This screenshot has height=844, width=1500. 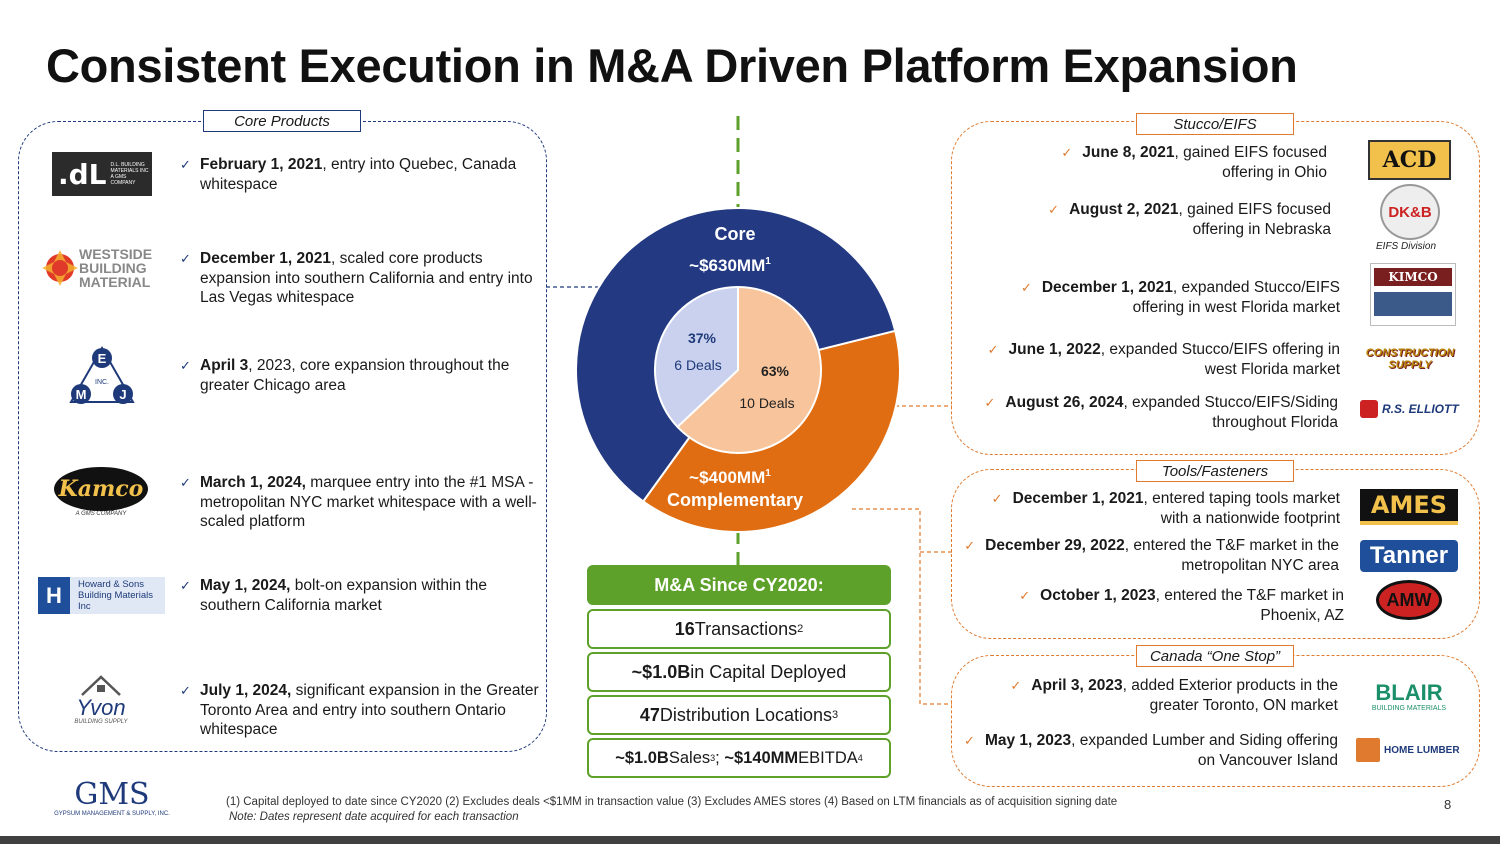 I want to click on dkb-logo: DK&B, so click(x=1410, y=212).